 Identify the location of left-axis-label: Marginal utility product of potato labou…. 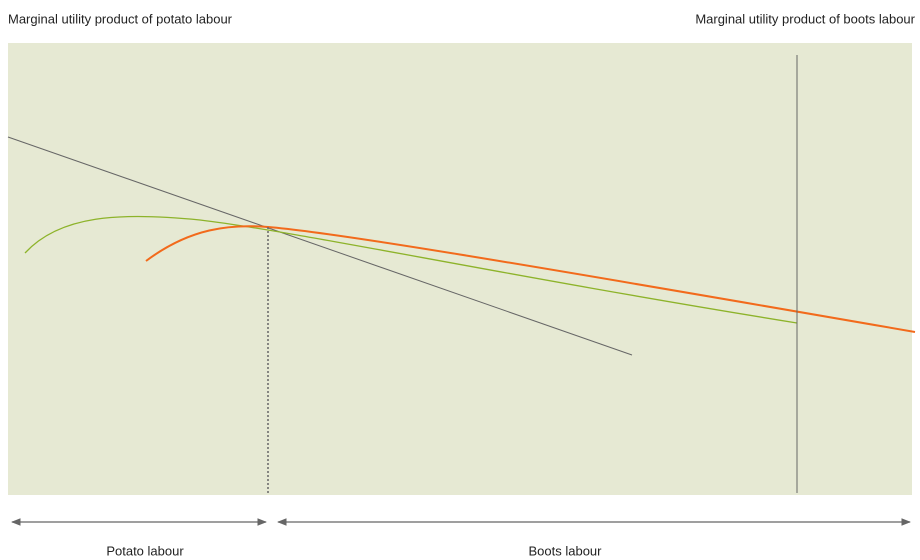
(120, 18).